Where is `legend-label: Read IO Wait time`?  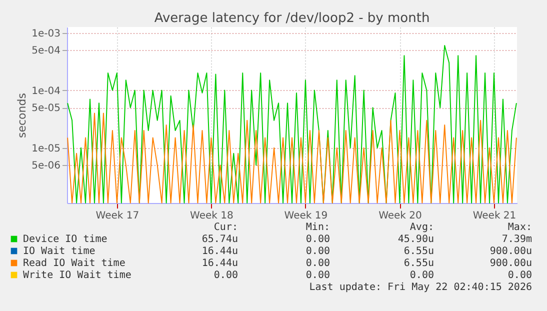 legend-label: Read IO Wait time is located at coordinates (74, 263).